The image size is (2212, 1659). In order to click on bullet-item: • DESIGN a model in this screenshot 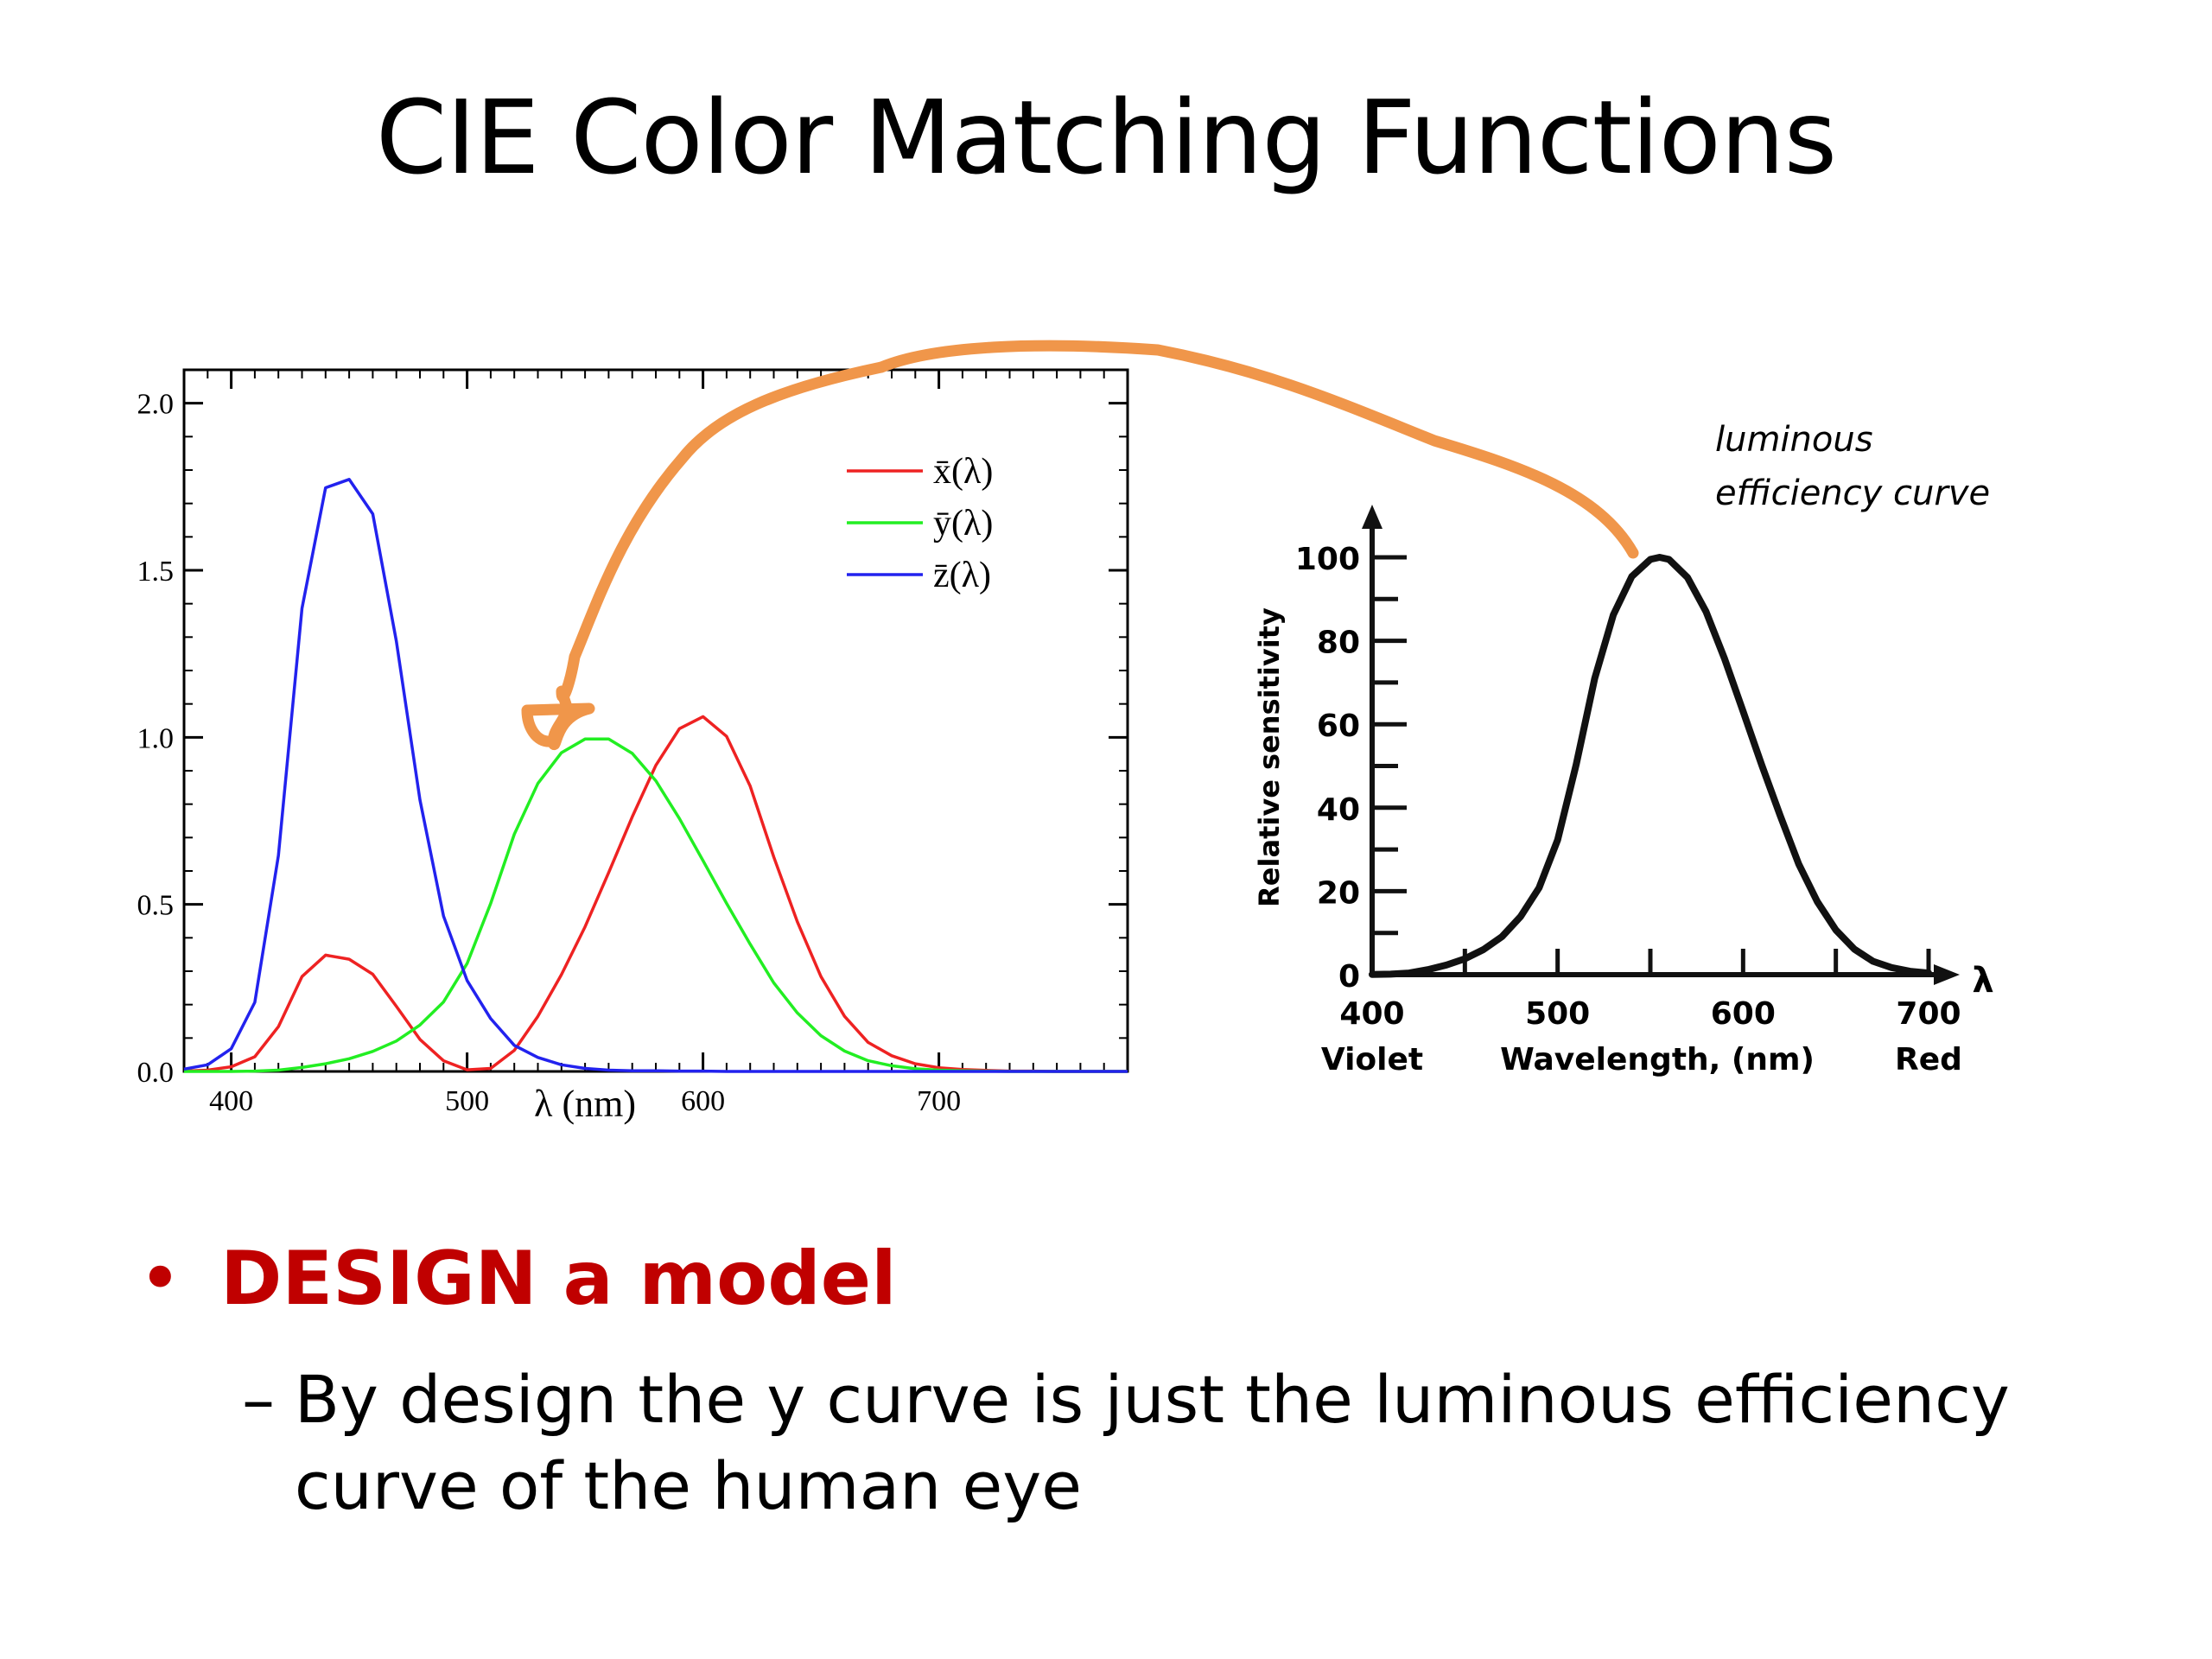, I will do `click(517, 1279)`.